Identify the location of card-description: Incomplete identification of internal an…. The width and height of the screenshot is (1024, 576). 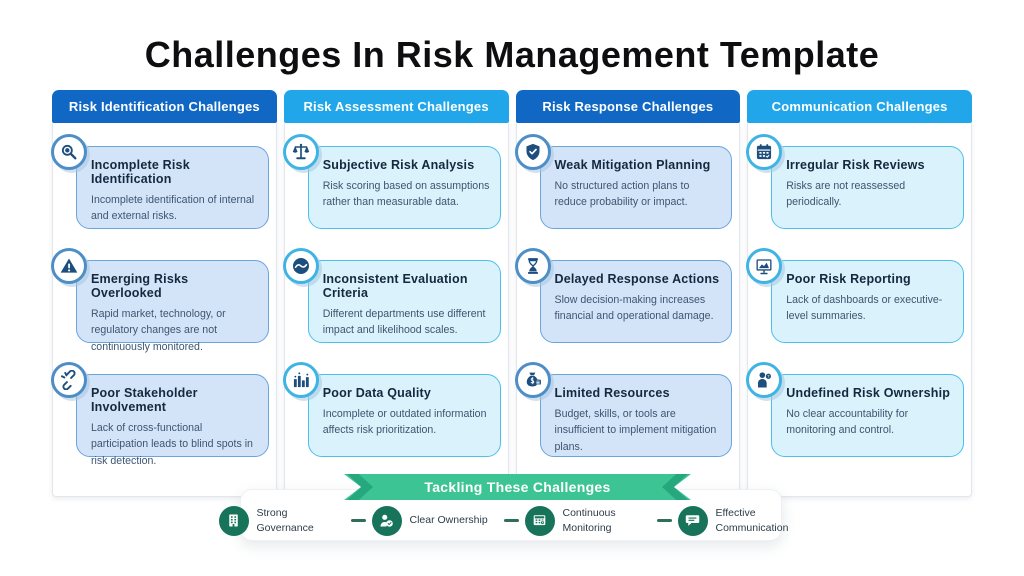
(173, 208).